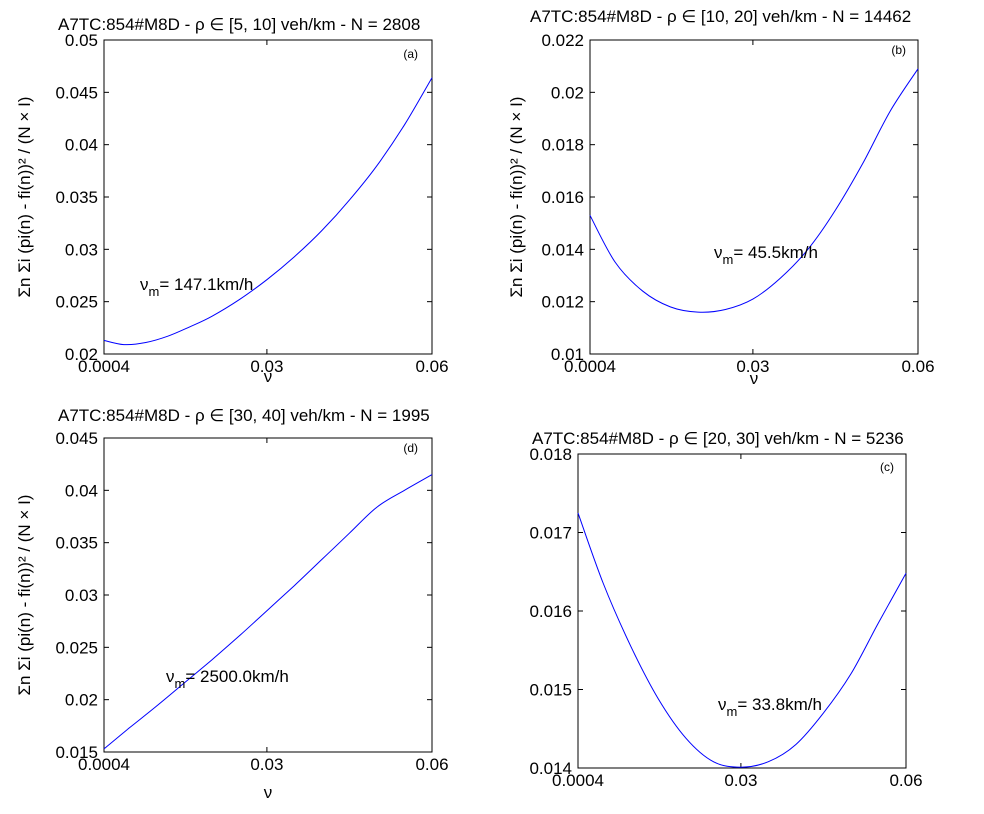 The height and width of the screenshot is (814, 984). What do you see at coordinates (81, 40) in the screenshot?
I see `y-tick-label: 0.05` at bounding box center [81, 40].